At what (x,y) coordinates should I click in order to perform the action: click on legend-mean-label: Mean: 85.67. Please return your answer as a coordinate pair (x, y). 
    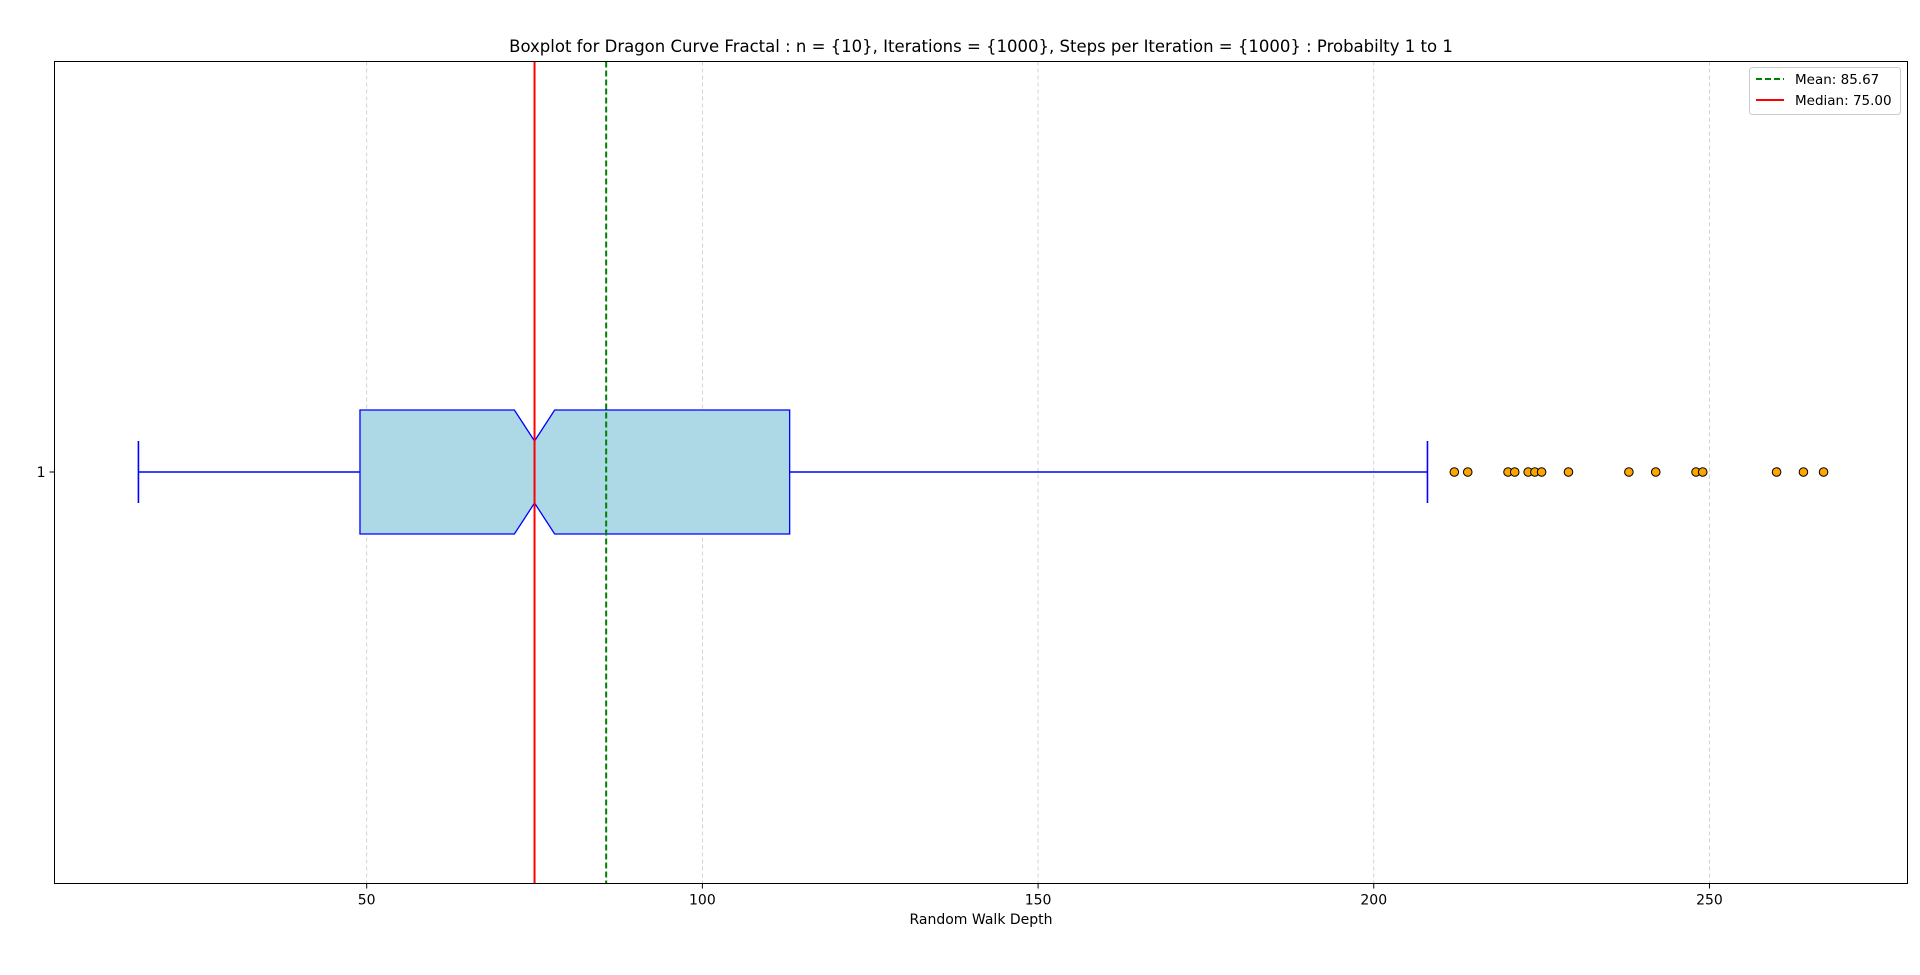
    Looking at the image, I should click on (1837, 80).